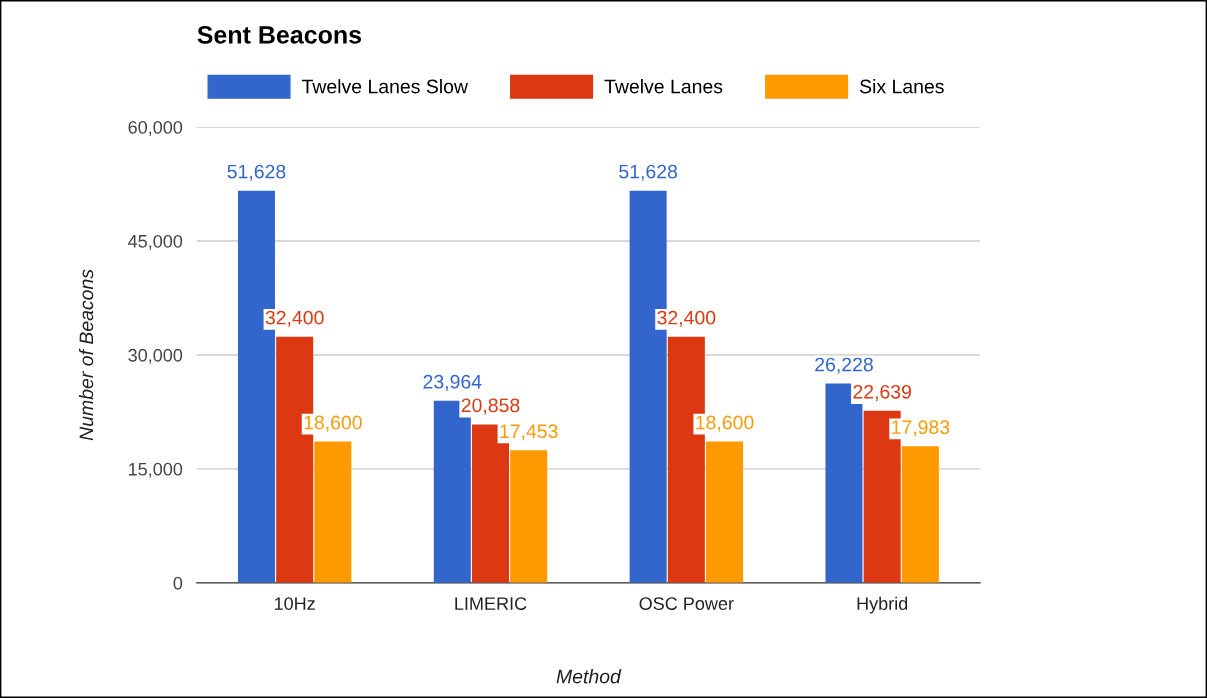 This screenshot has height=698, width=1207. Describe the element at coordinates (882, 392) in the screenshot. I see `data-label: 22,639` at that location.